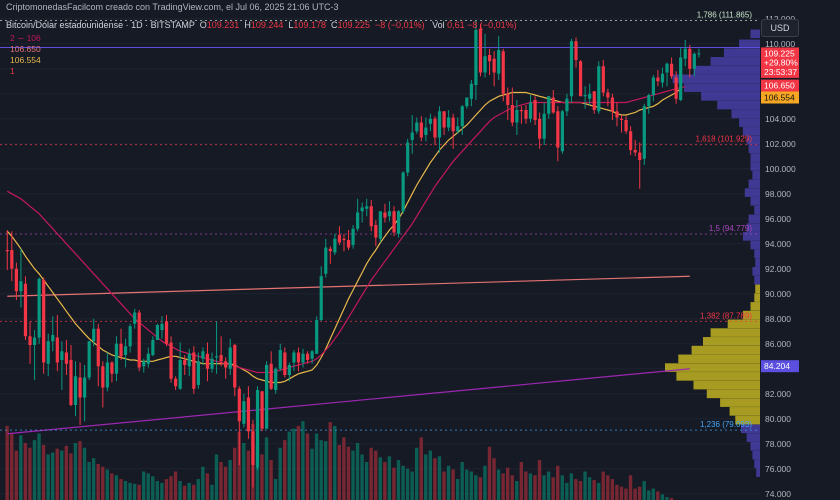  I want to click on price-label-text: 23:53:37, so click(780, 72).